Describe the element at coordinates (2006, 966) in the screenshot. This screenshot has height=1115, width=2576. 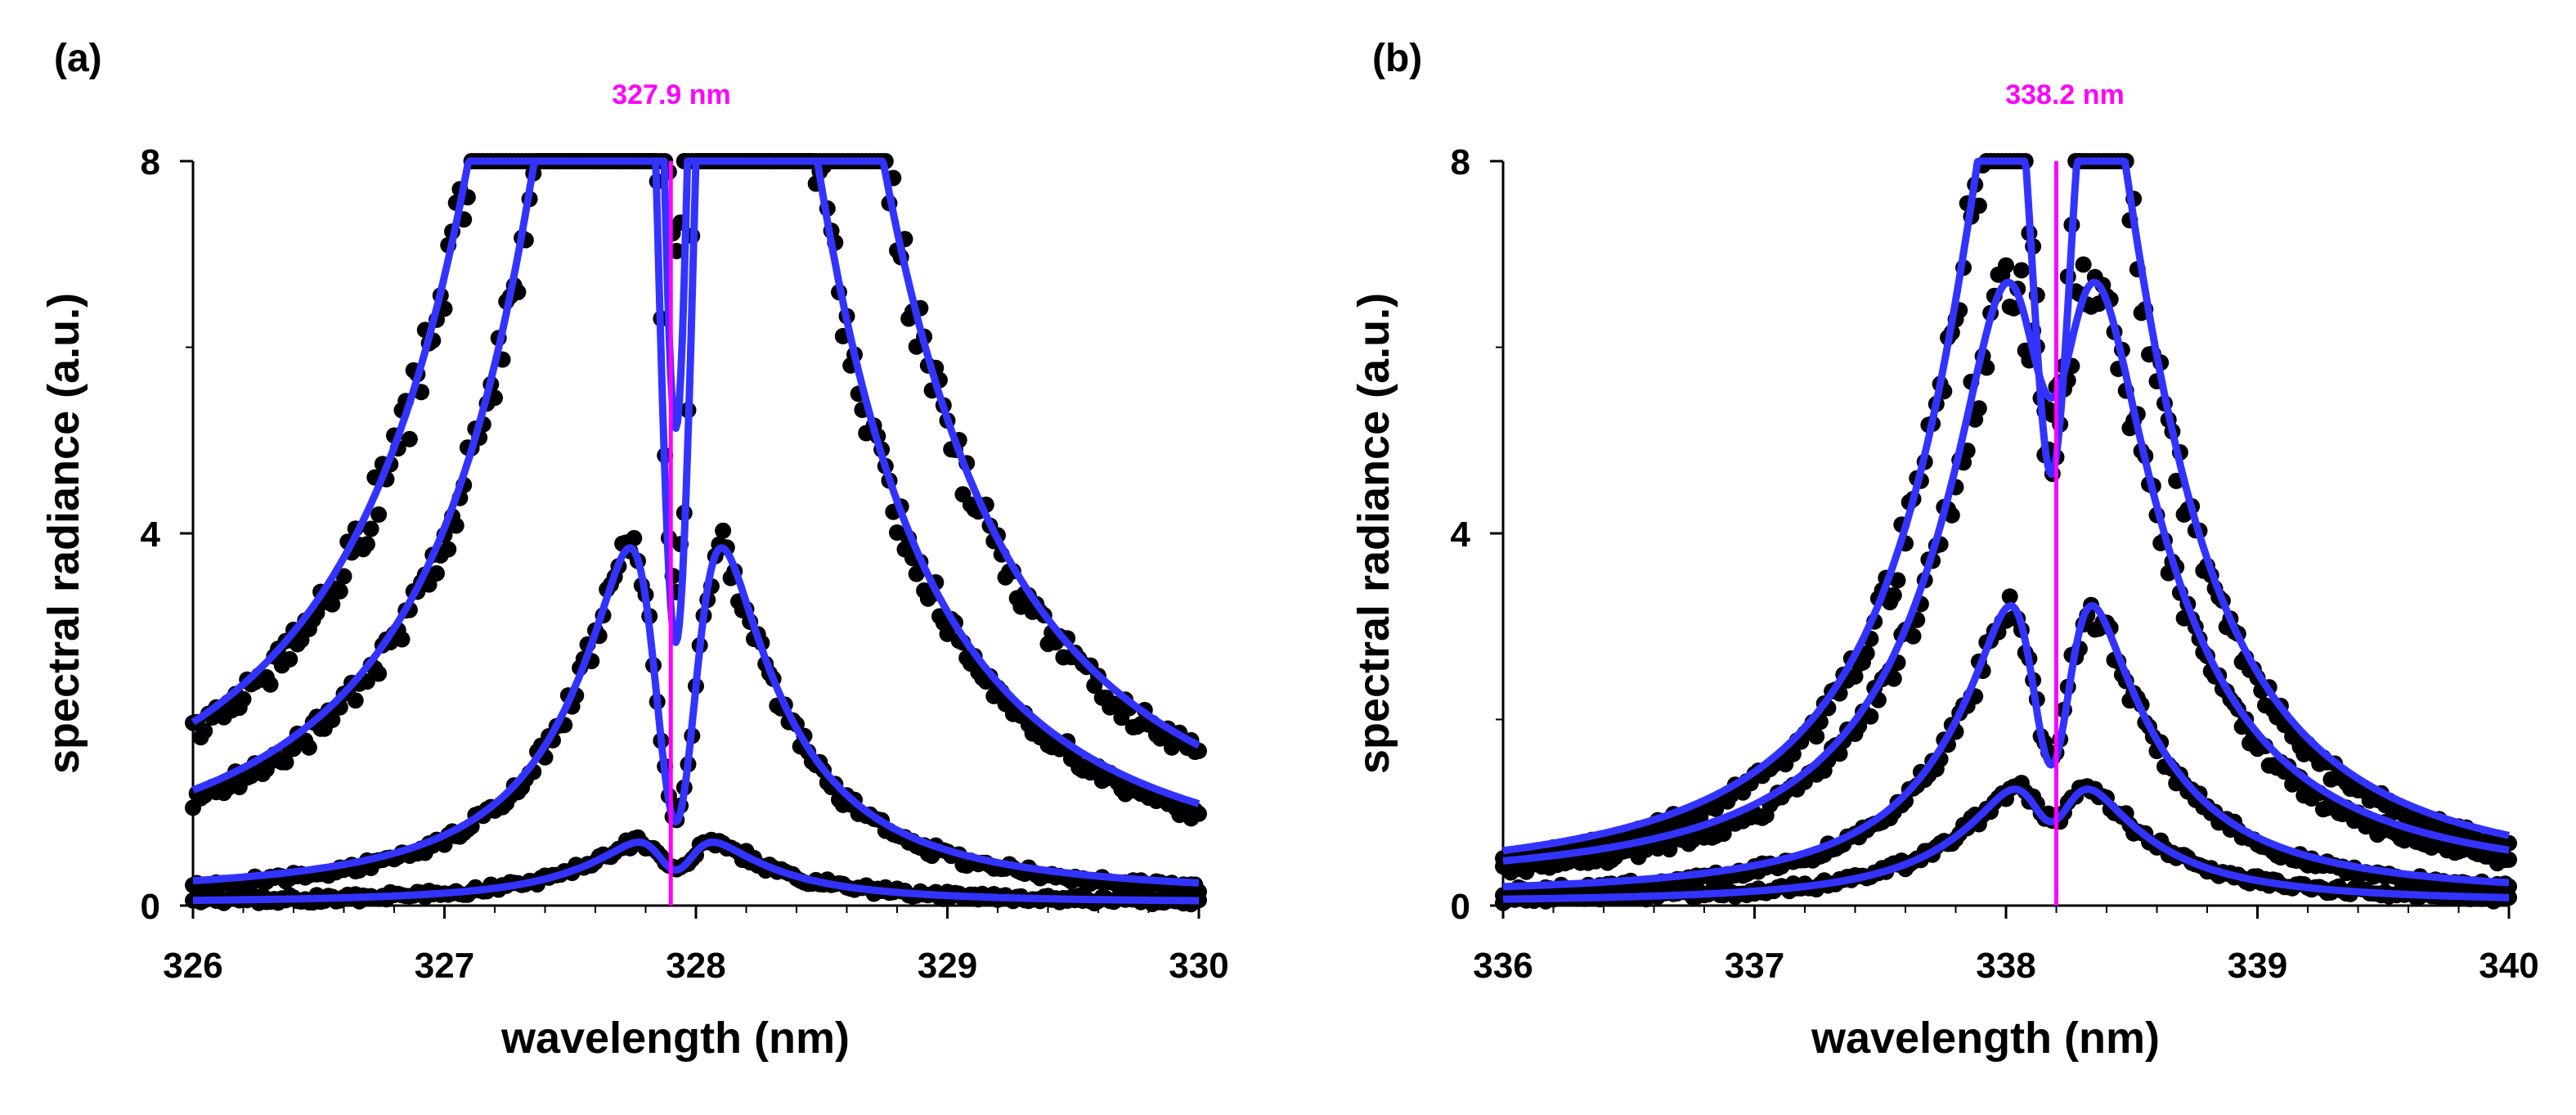
I see `x-tick-label: 338` at that location.